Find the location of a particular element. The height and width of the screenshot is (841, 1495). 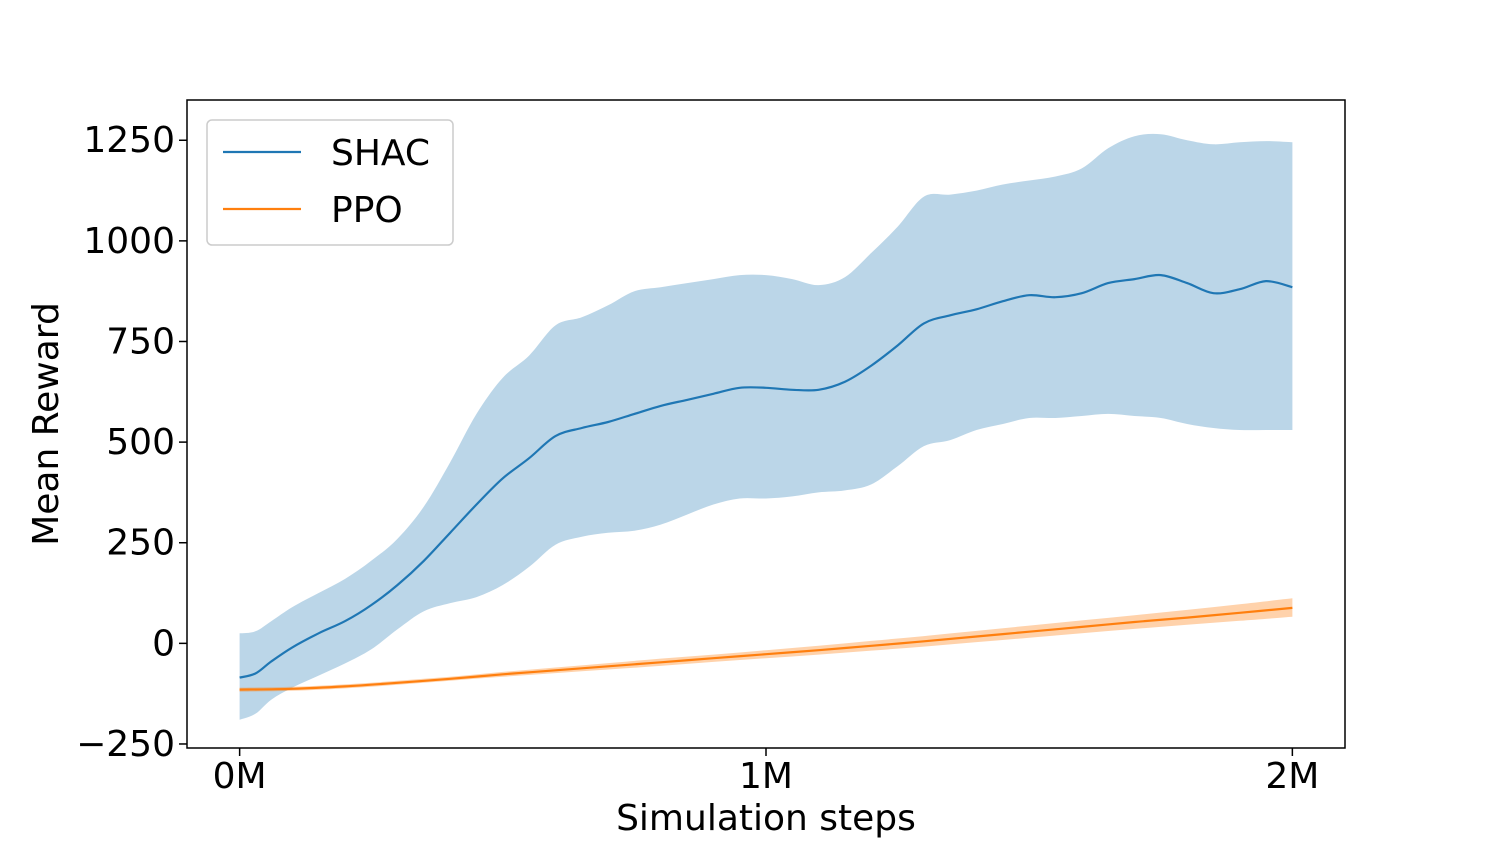

y-axis-ticks: −250 0 250 500 750 1000 1250 is located at coordinates (131, 442).